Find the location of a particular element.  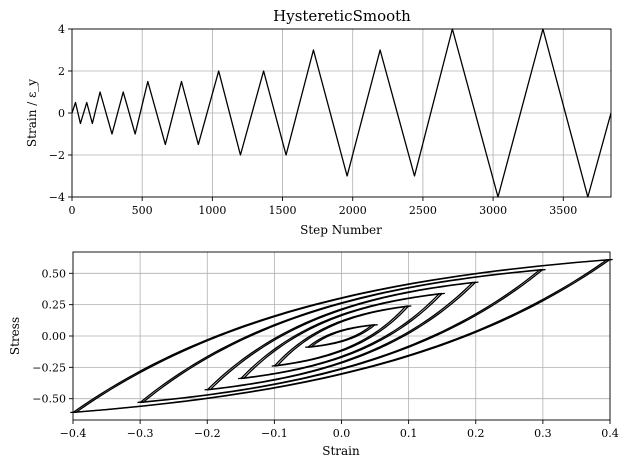

bottom-xtick-label: 0.3 is located at coordinates (543, 433).